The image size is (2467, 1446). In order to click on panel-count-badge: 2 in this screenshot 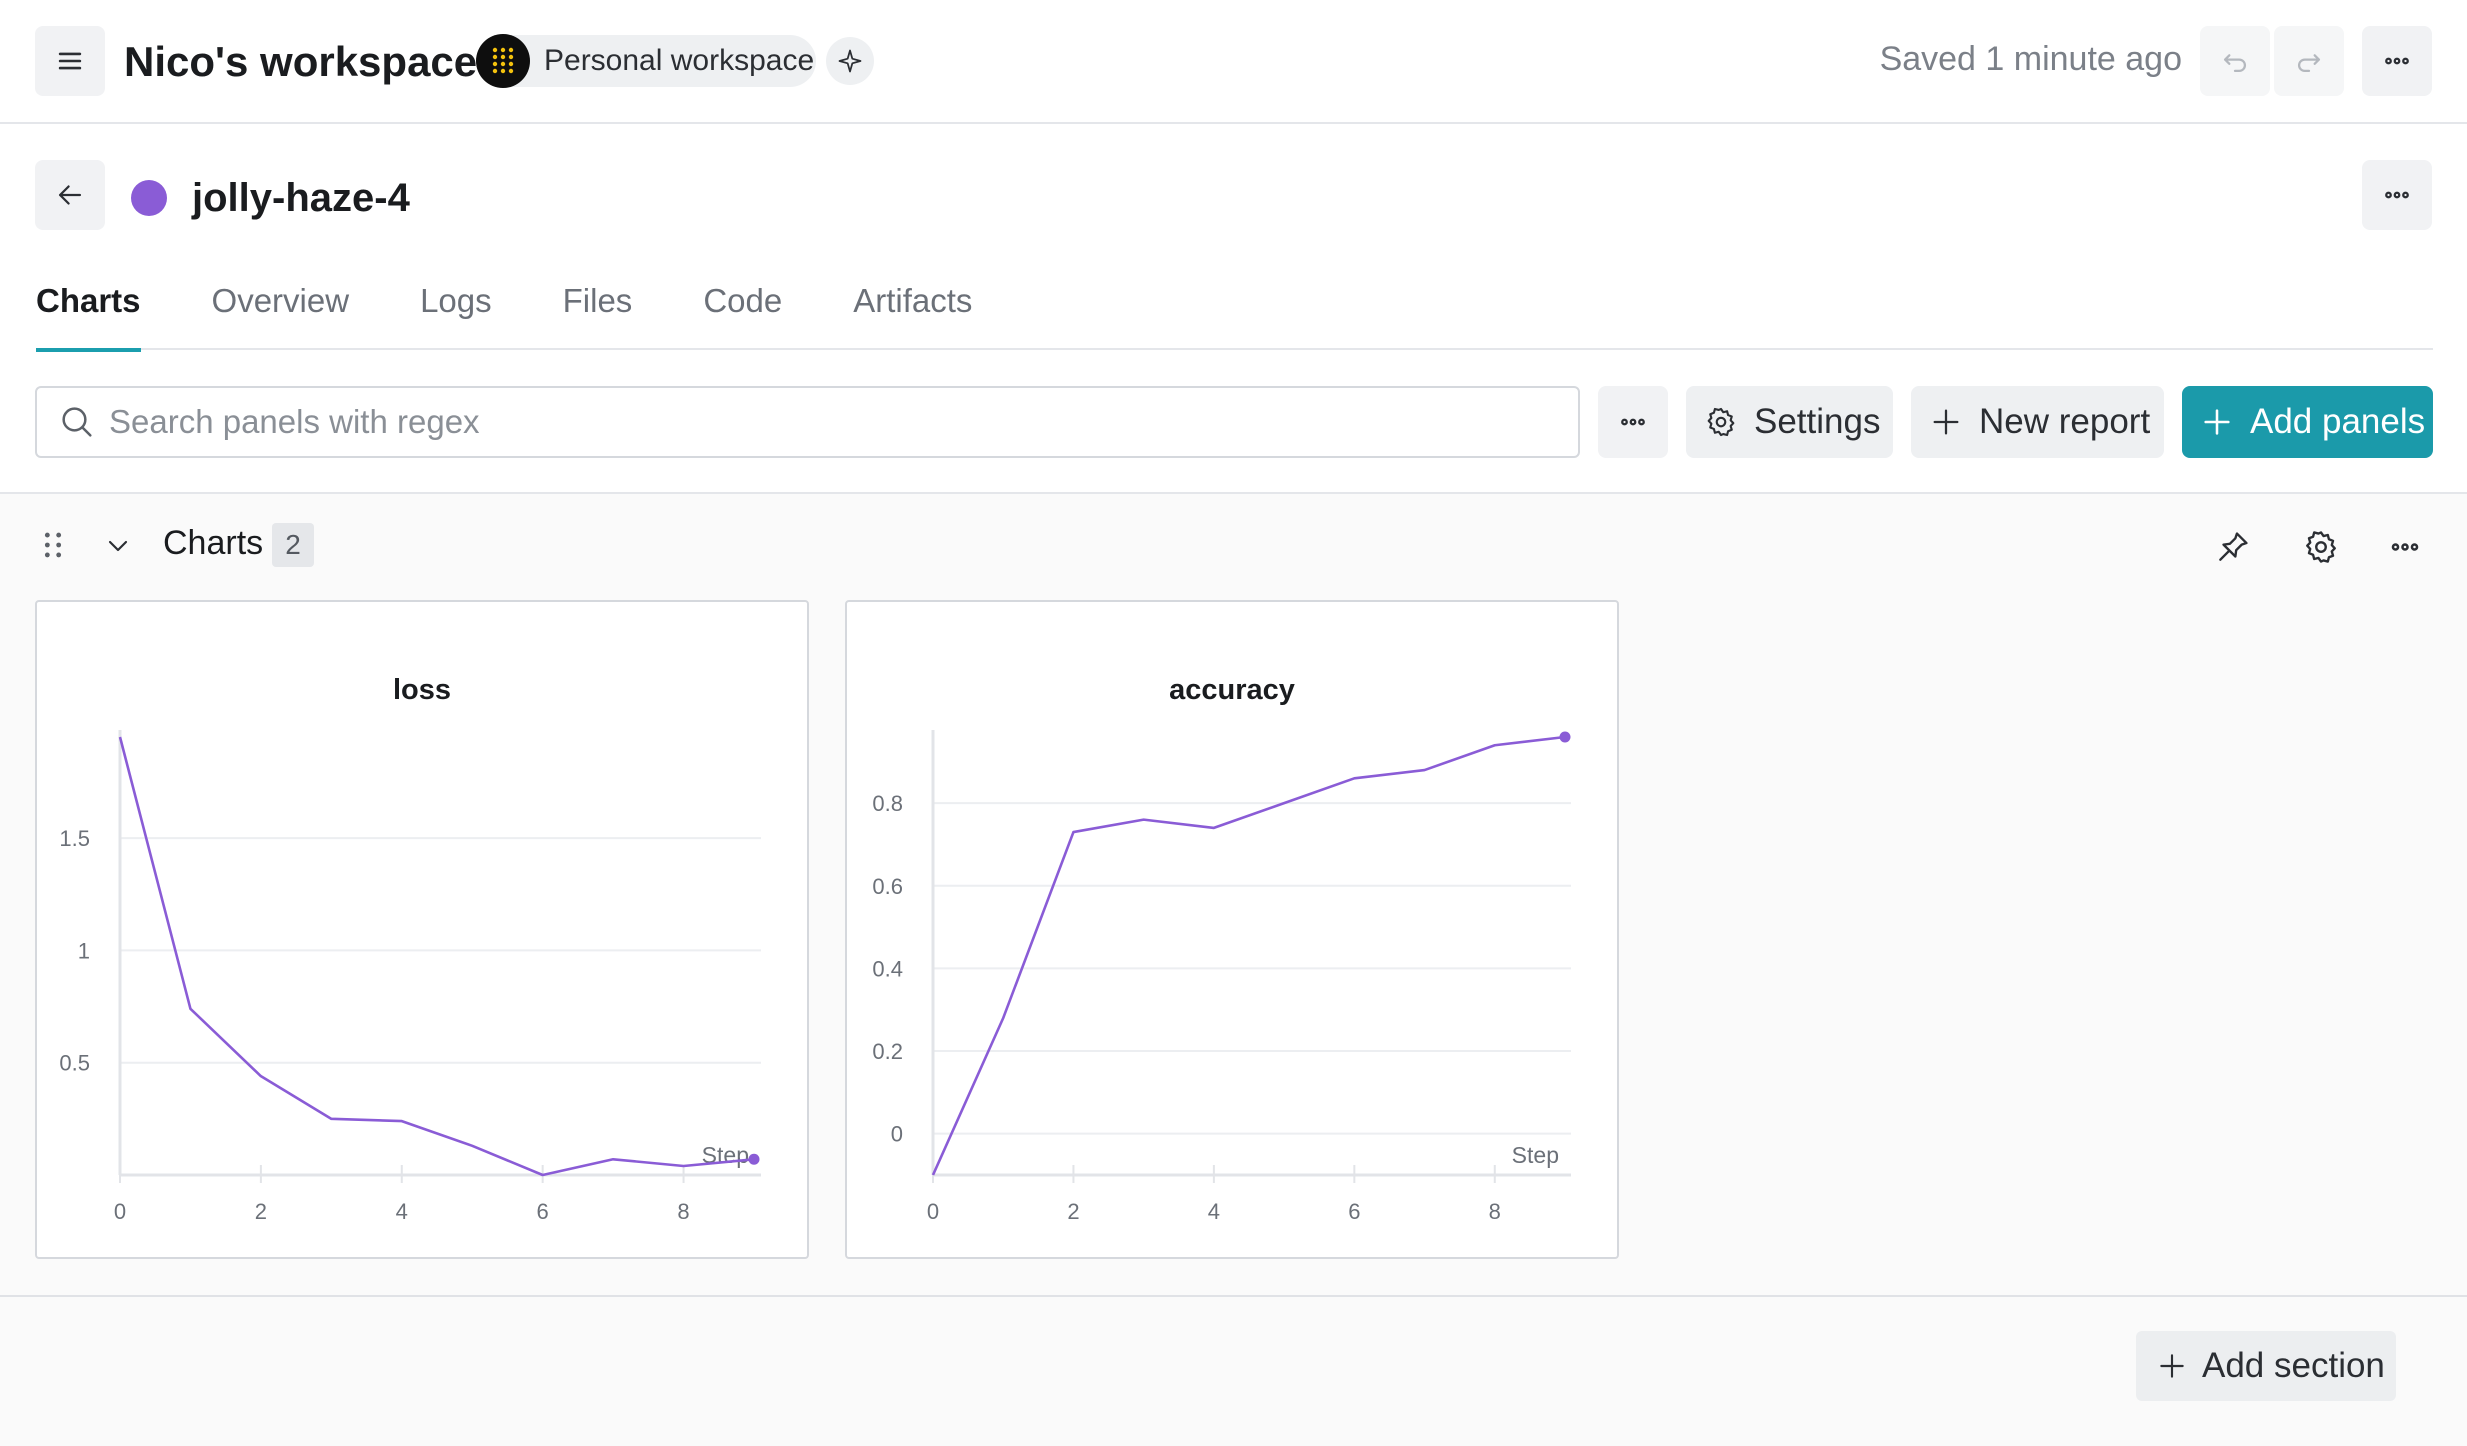, I will do `click(293, 545)`.